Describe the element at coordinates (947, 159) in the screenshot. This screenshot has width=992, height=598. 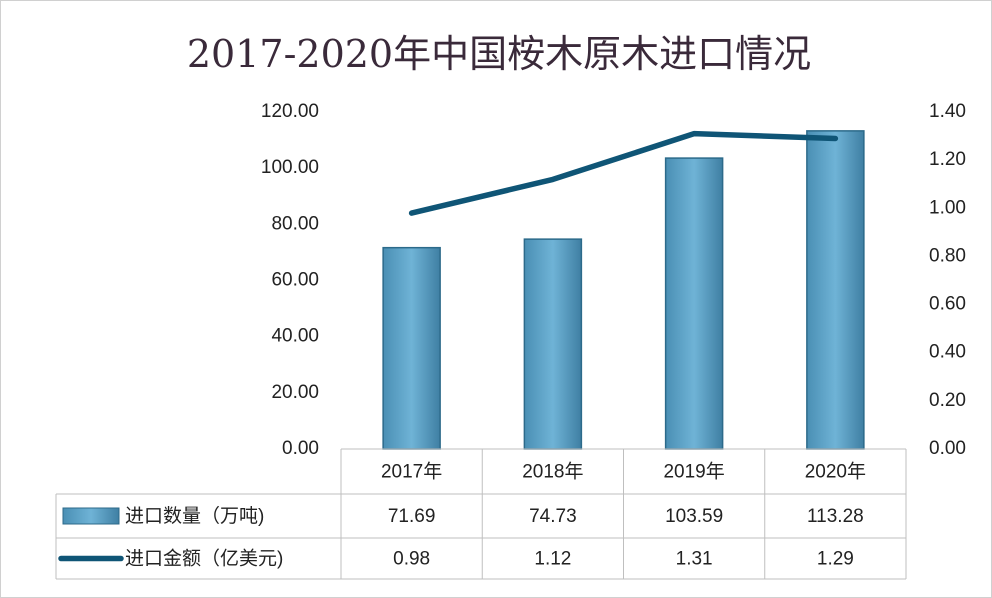
I see `right-tick-label: 1.20` at that location.